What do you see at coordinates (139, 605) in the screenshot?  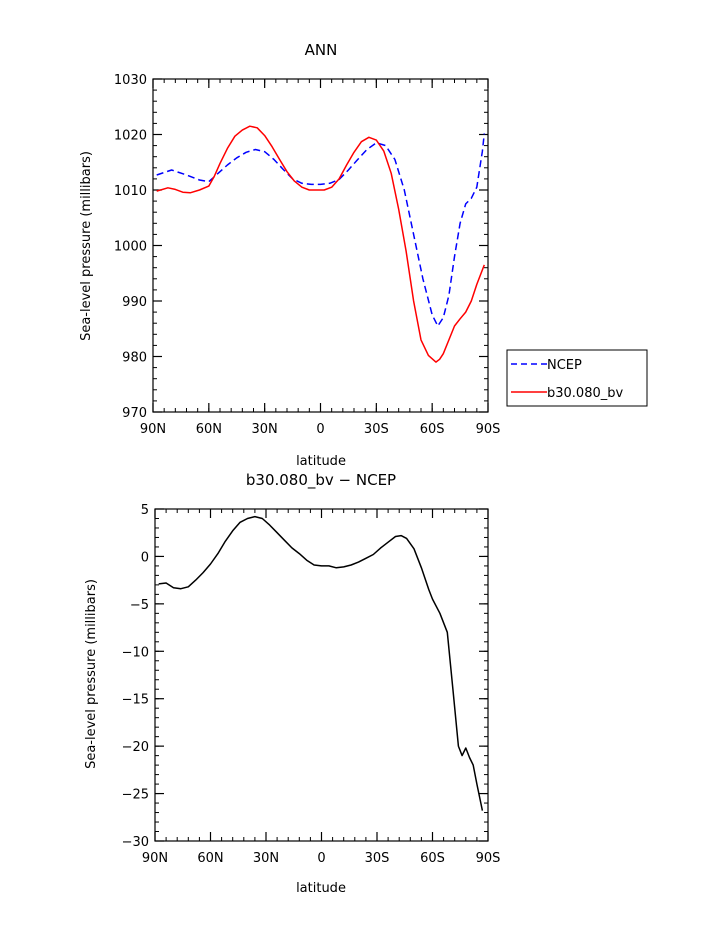 I see `bottom-y-tick-label: −5` at bounding box center [139, 605].